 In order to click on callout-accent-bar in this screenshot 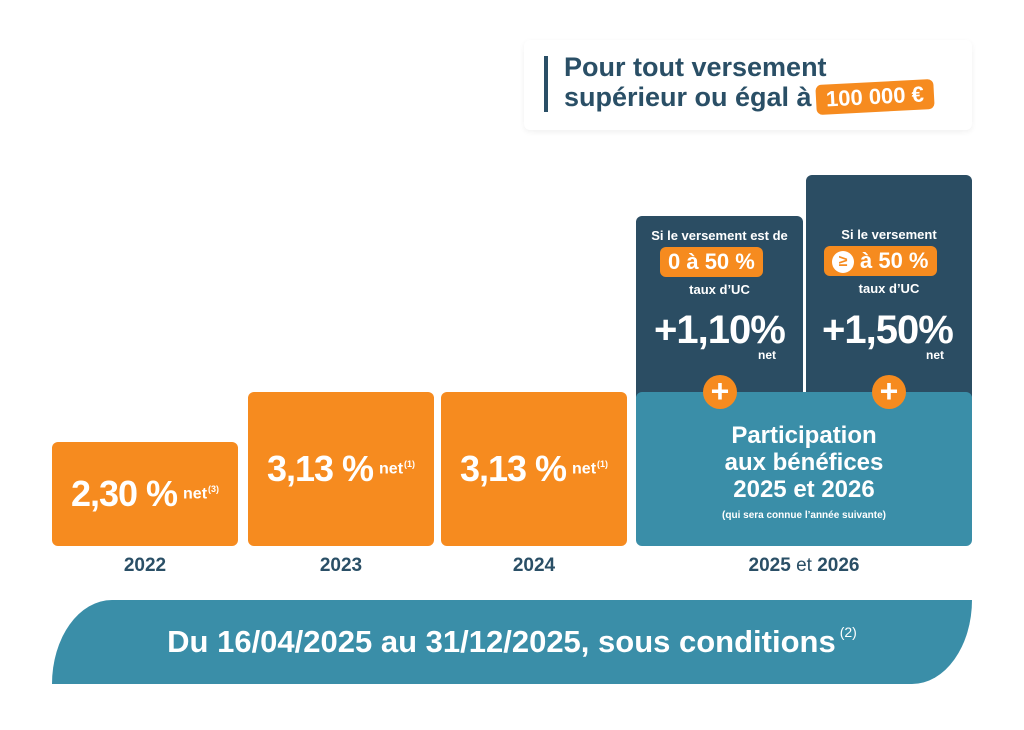, I will do `click(546, 84)`.